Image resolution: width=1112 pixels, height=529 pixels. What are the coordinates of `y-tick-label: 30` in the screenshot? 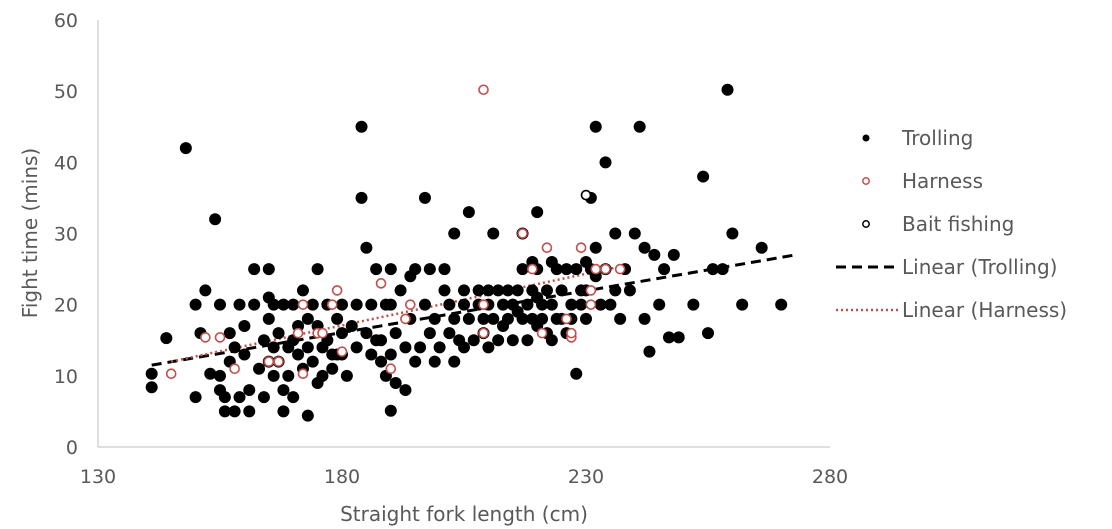 It's located at (66, 235).